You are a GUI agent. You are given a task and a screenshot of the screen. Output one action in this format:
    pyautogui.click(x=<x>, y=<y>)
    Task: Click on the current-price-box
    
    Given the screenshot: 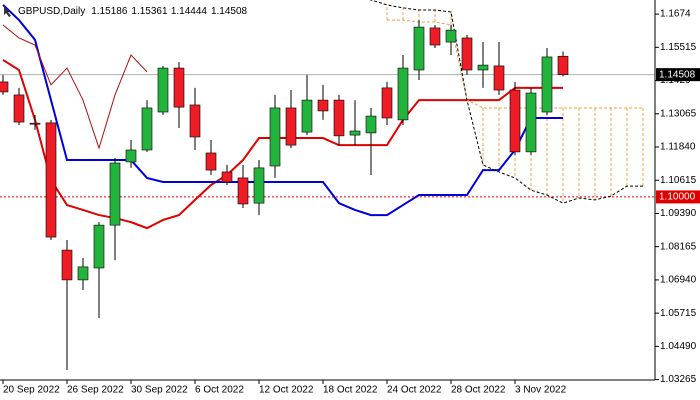 What is the action you would take?
    pyautogui.click(x=678, y=75)
    